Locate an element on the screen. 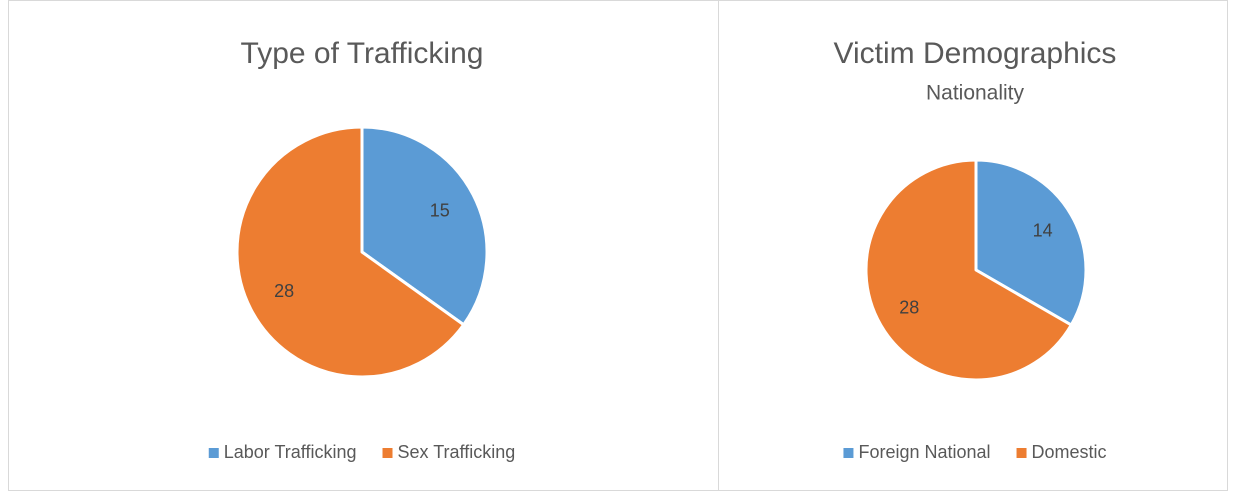 The height and width of the screenshot is (493, 1233). legend: Labor Trafficking Sex Trafficking is located at coordinates (362, 452).